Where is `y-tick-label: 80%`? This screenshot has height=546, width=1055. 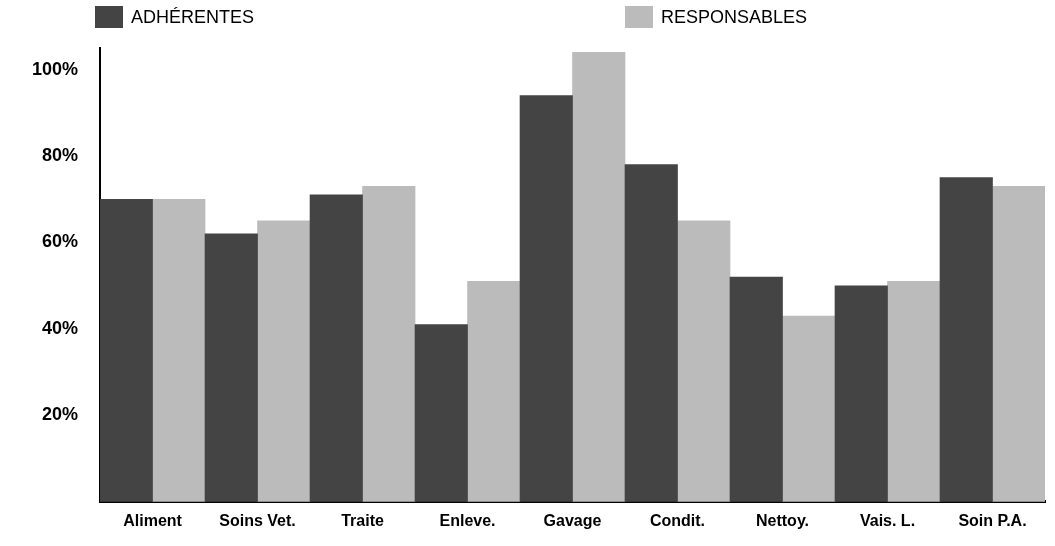 y-tick-label: 80% is located at coordinates (60, 155).